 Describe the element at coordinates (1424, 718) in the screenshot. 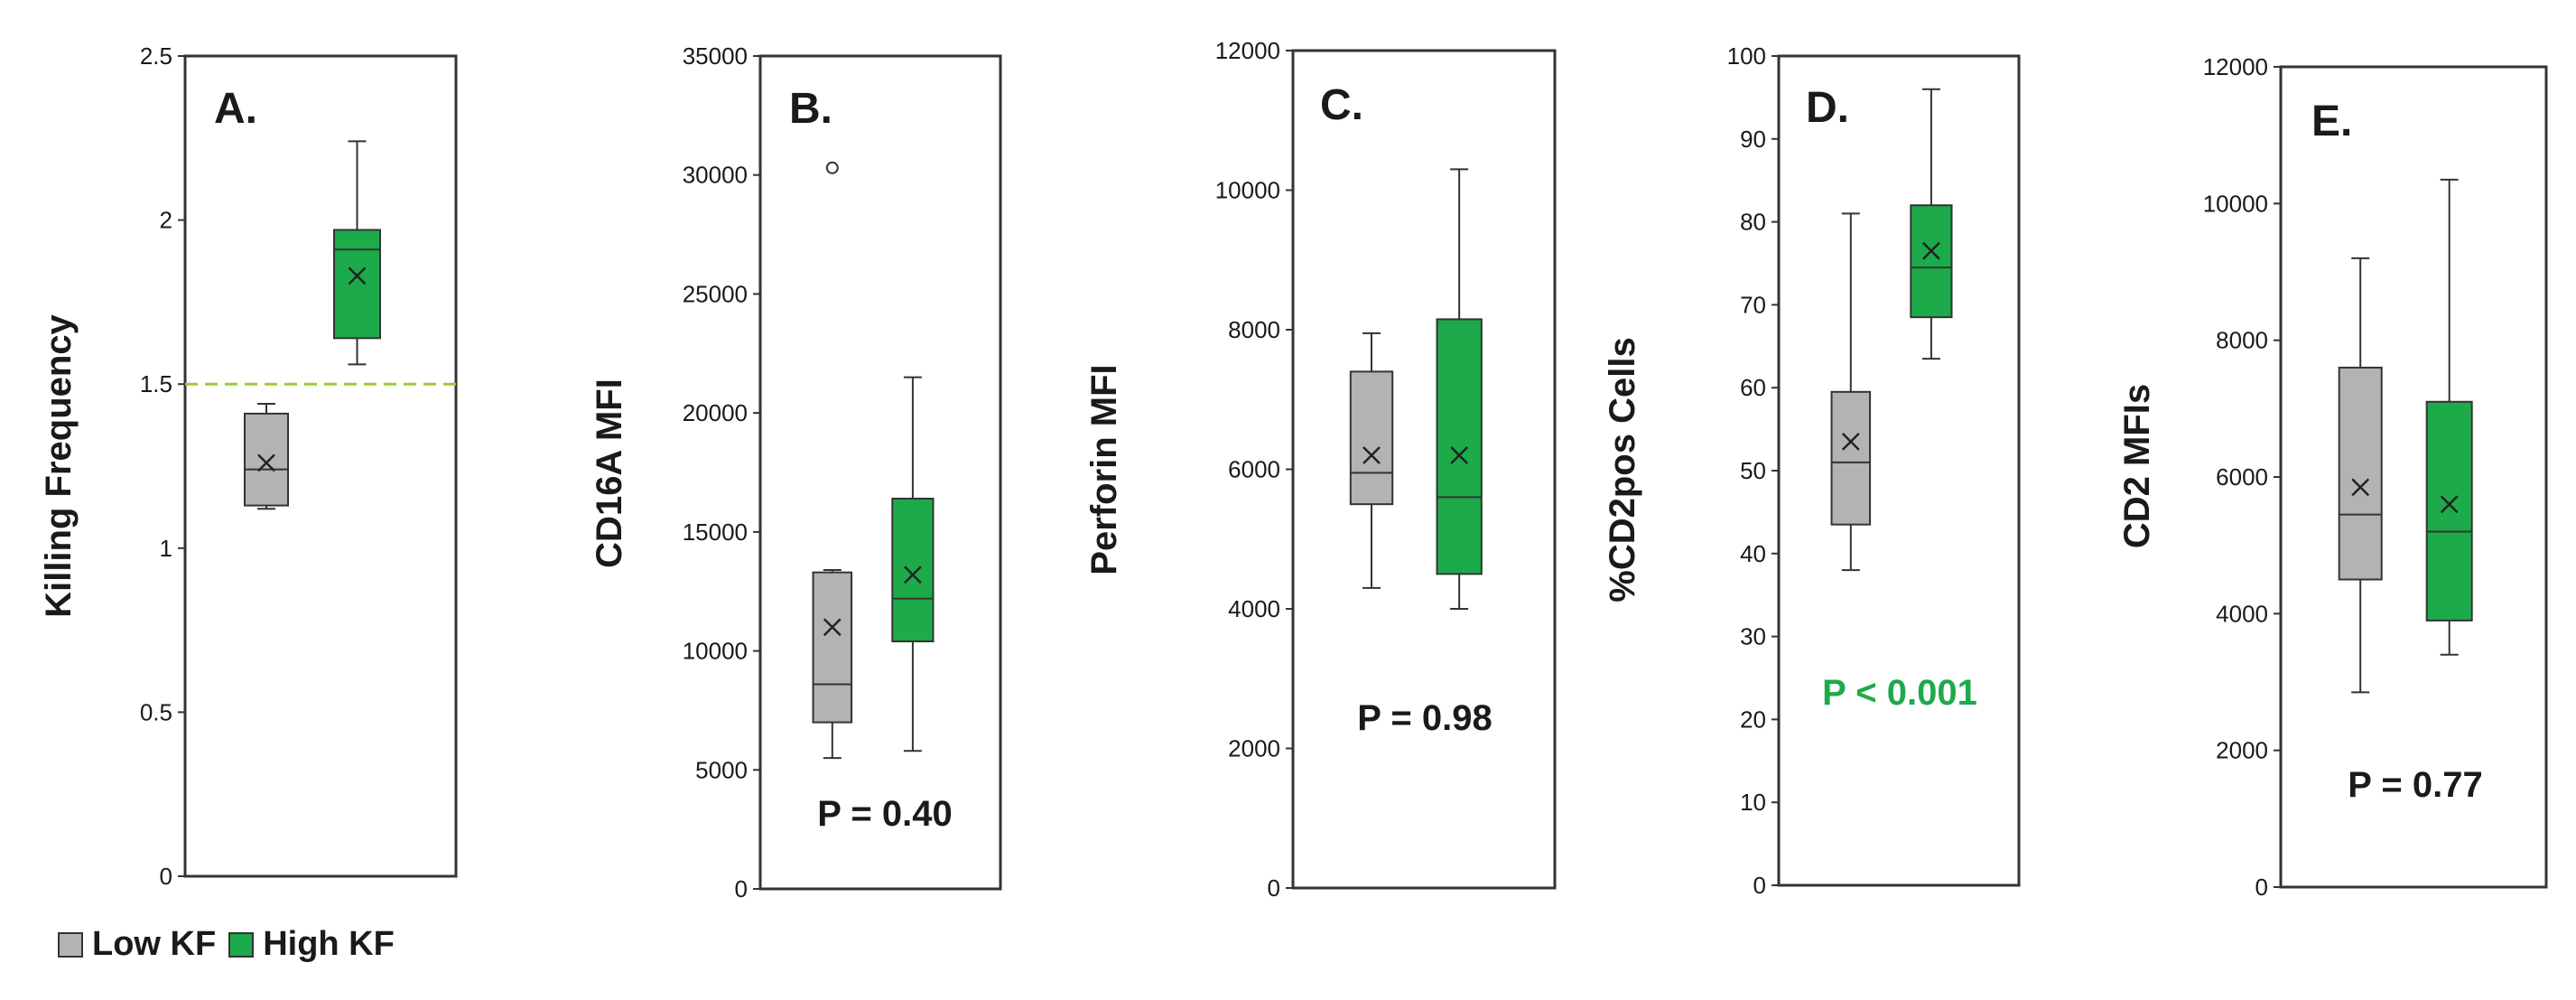

I see `panel-3-p-value: P = 0.98` at that location.